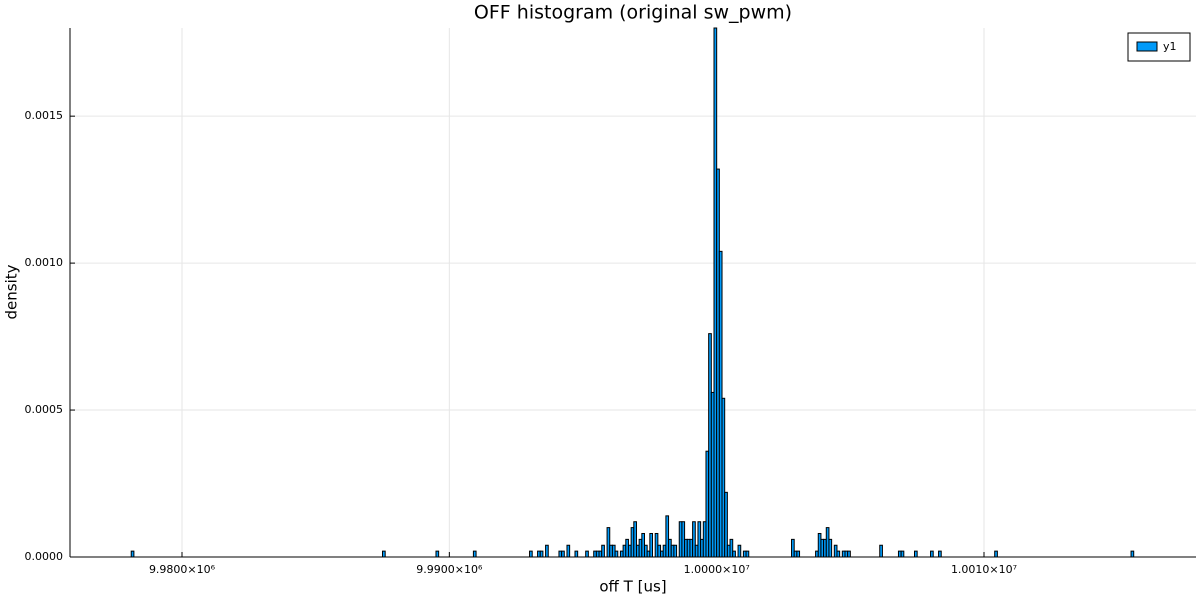 Image resolution: width=1200 pixels, height=600 pixels. I want to click on x-tick-label: 9.9800×10⁶, so click(182, 569).